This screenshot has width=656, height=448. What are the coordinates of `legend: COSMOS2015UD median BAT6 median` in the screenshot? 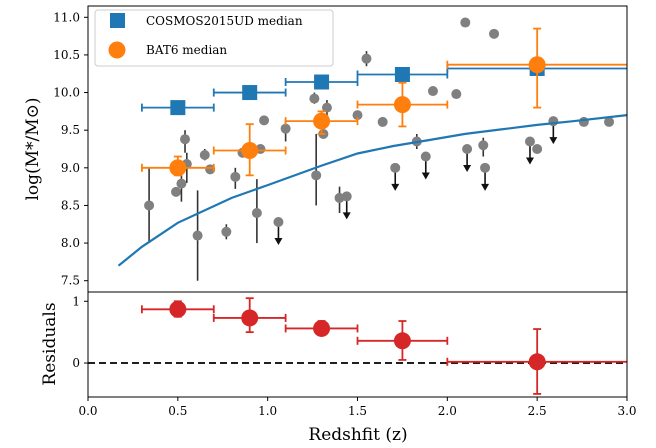 It's located at (214, 38).